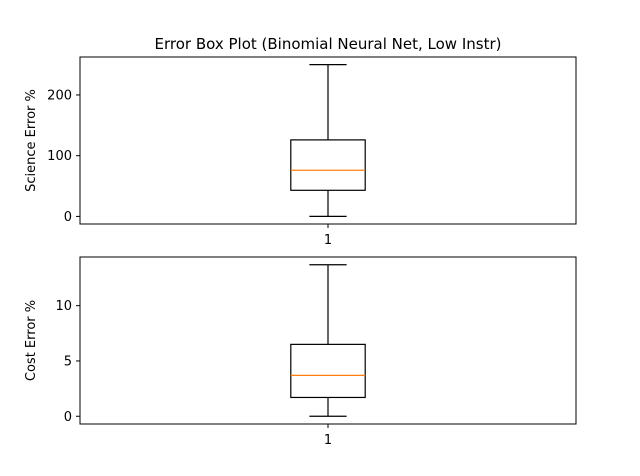 The width and height of the screenshot is (640, 476). I want to click on y-axis-label: Science Error %, so click(31, 140).